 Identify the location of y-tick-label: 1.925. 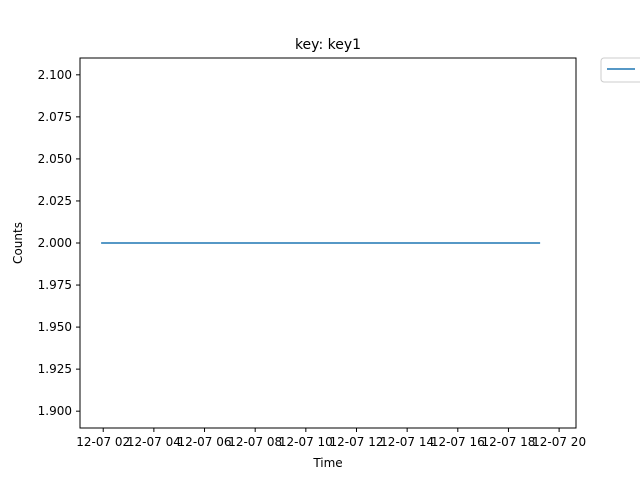
(55, 369).